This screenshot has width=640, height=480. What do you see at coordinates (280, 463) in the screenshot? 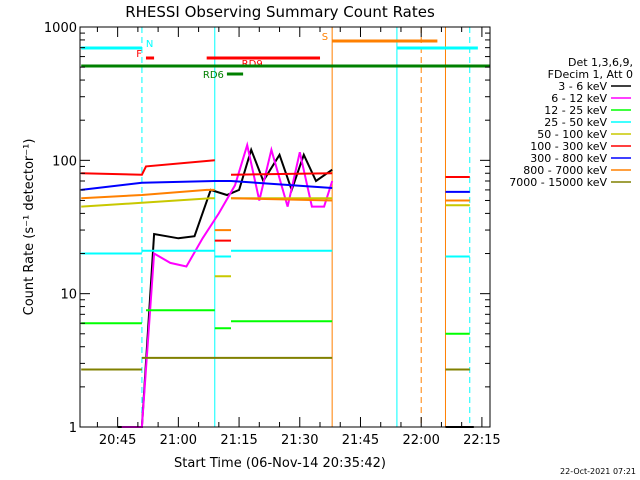
I see `x-axis-label: Start Time (06-Nov-14 20:35:42)` at bounding box center [280, 463].